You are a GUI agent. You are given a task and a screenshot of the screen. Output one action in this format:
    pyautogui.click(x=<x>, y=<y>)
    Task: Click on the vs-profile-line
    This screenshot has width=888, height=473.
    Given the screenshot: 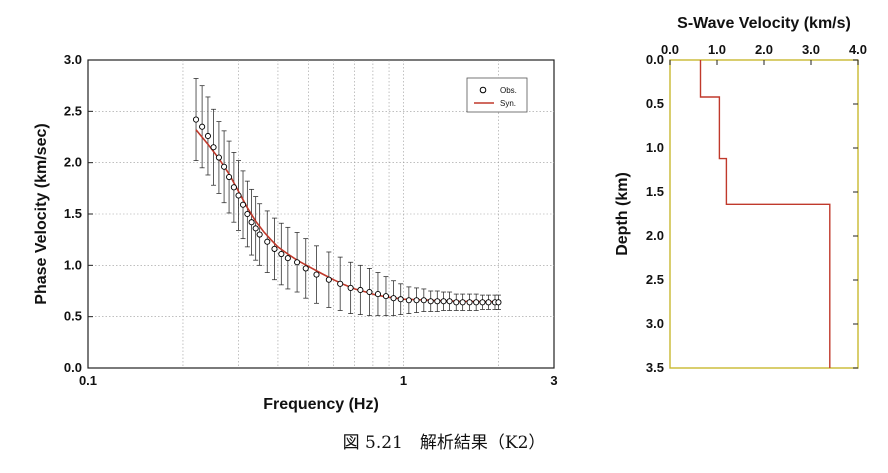 What is the action you would take?
    pyautogui.click(x=765, y=214)
    